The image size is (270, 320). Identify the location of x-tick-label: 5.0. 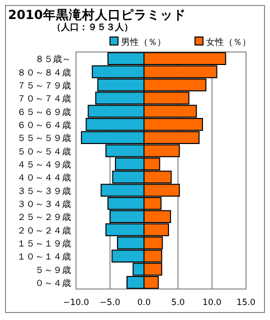
(178, 303).